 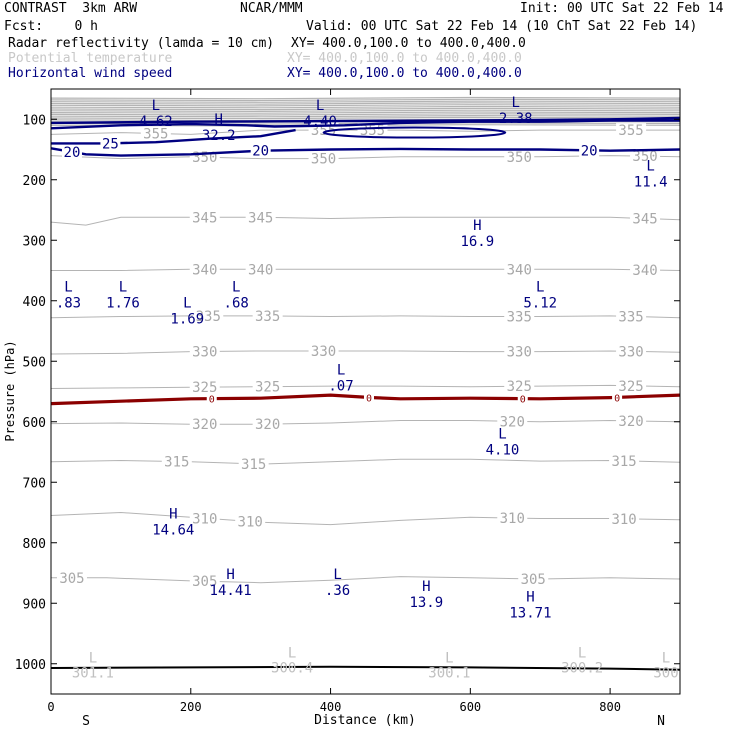 I want to click on extremum-marker: H, so click(x=530, y=597).